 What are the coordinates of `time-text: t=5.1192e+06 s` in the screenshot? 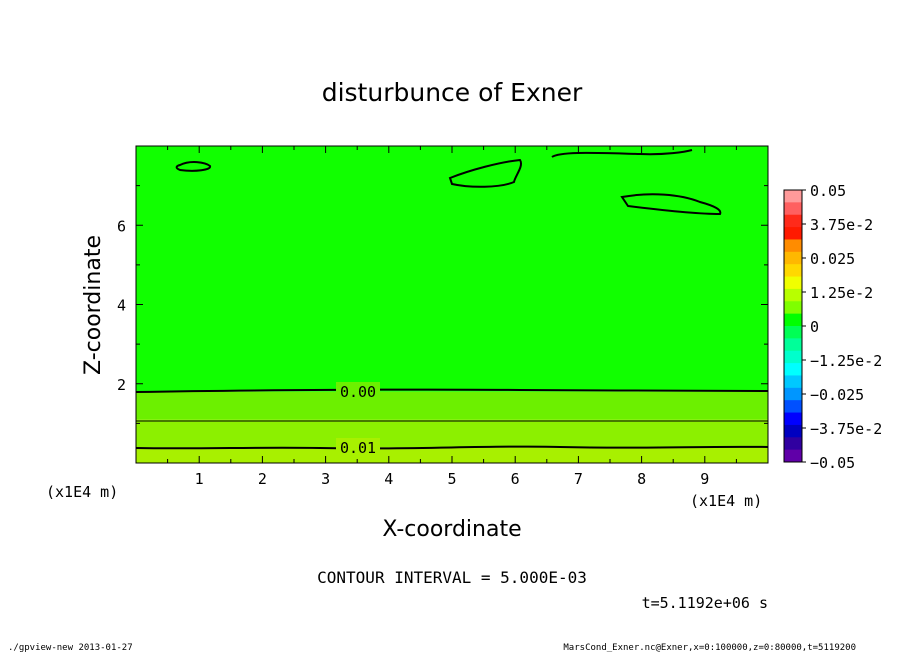 It's located at (705, 603).